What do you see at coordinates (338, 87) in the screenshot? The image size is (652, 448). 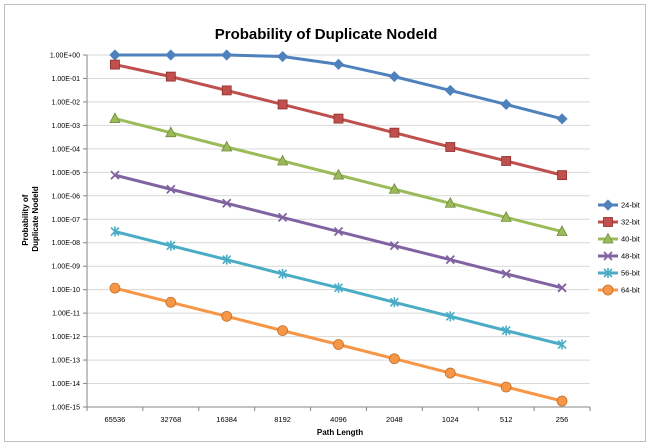 I see `series-24-bit` at bounding box center [338, 87].